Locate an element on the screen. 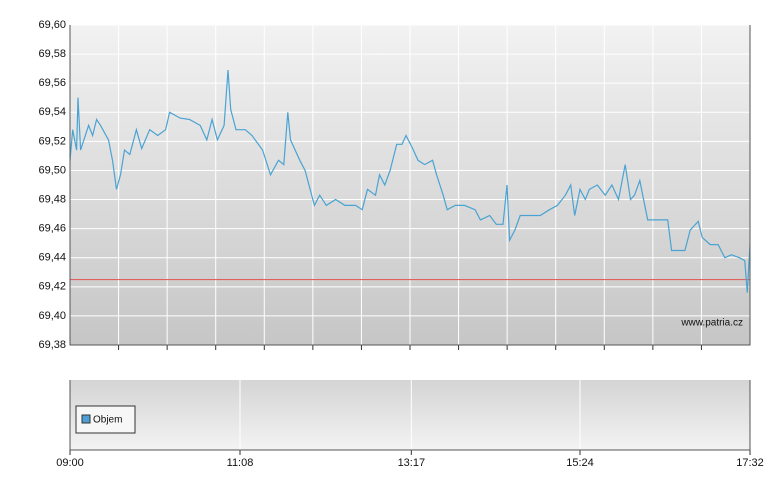  y-tick-label: 69,42 is located at coordinates (52, 287).